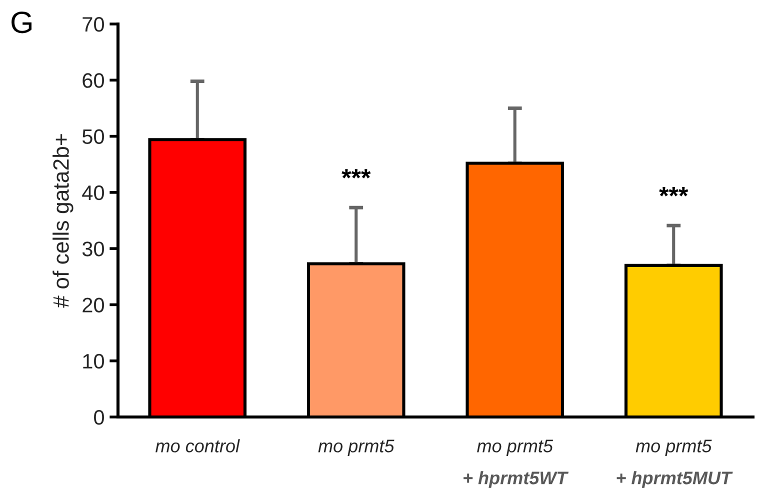 The width and height of the screenshot is (761, 497). Describe the element at coordinates (93, 192) in the screenshot. I see `y-tick-label: 40` at that location.